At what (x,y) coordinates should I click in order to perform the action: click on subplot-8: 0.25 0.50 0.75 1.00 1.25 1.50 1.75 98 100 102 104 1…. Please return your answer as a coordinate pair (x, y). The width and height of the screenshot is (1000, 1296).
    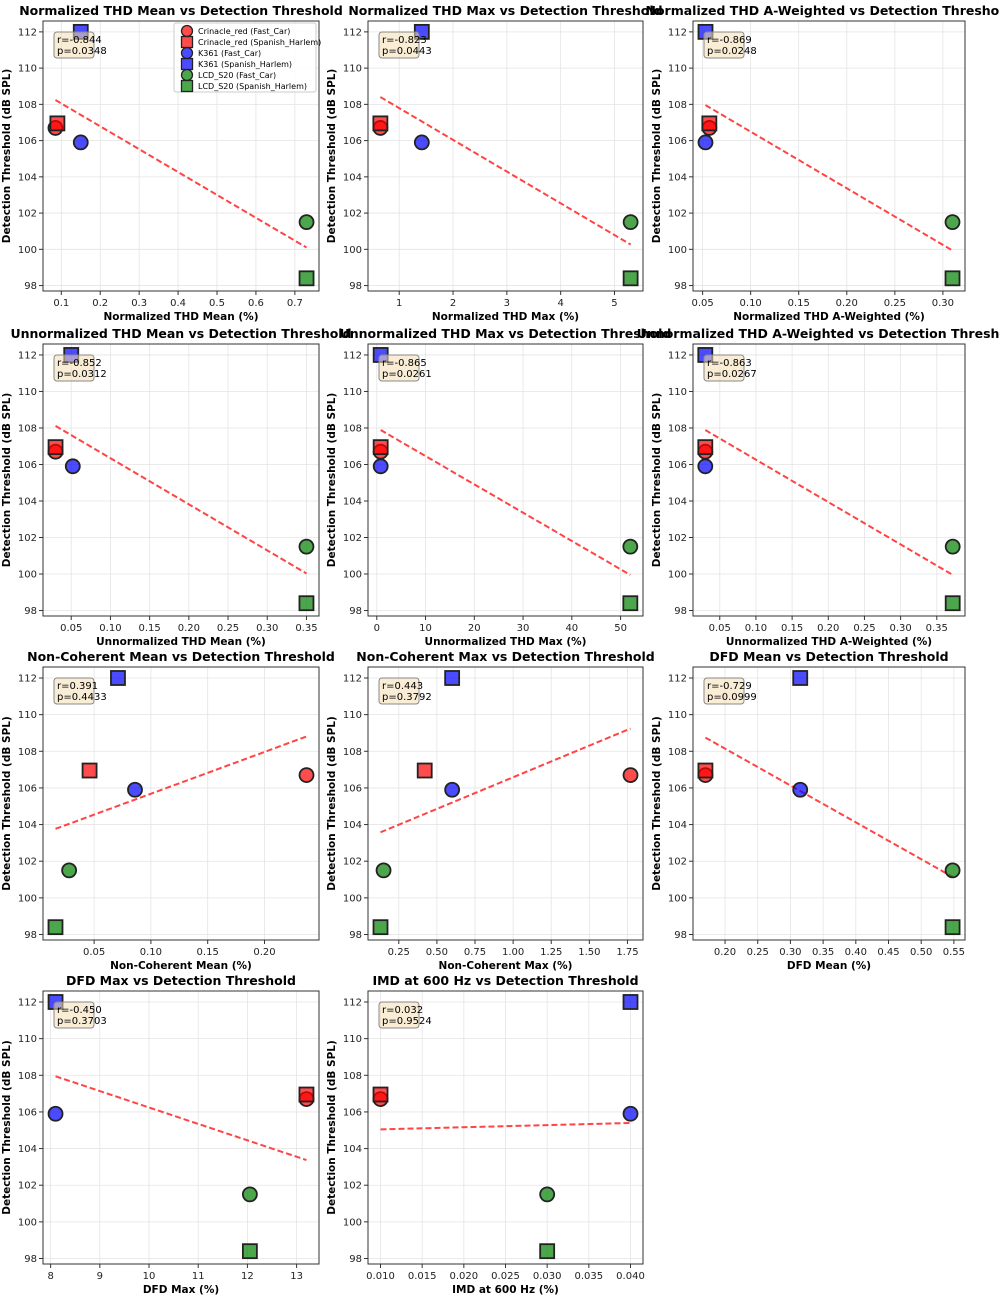
    Looking at the image, I should click on (490, 810).